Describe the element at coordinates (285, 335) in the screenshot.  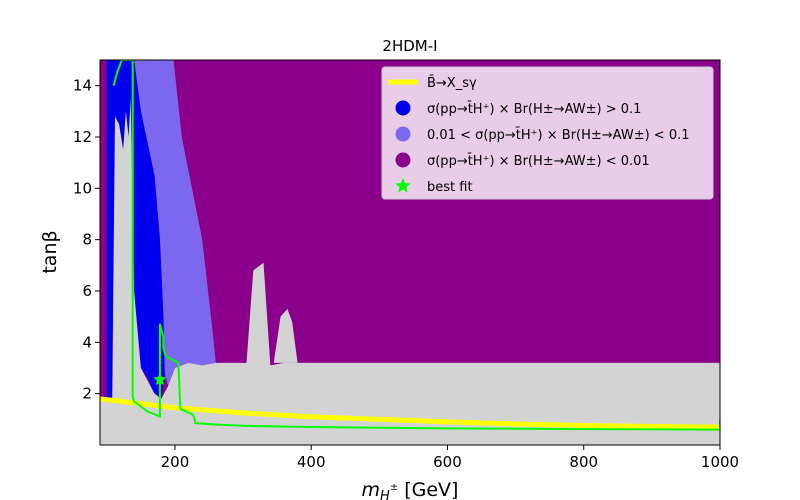
I see `excluded-region-bump` at that location.